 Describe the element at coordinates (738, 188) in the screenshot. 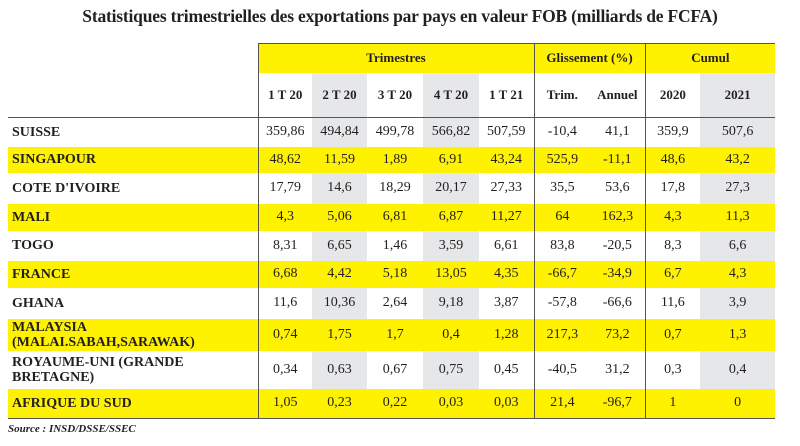

I see `value-cell: 27,3` at that location.